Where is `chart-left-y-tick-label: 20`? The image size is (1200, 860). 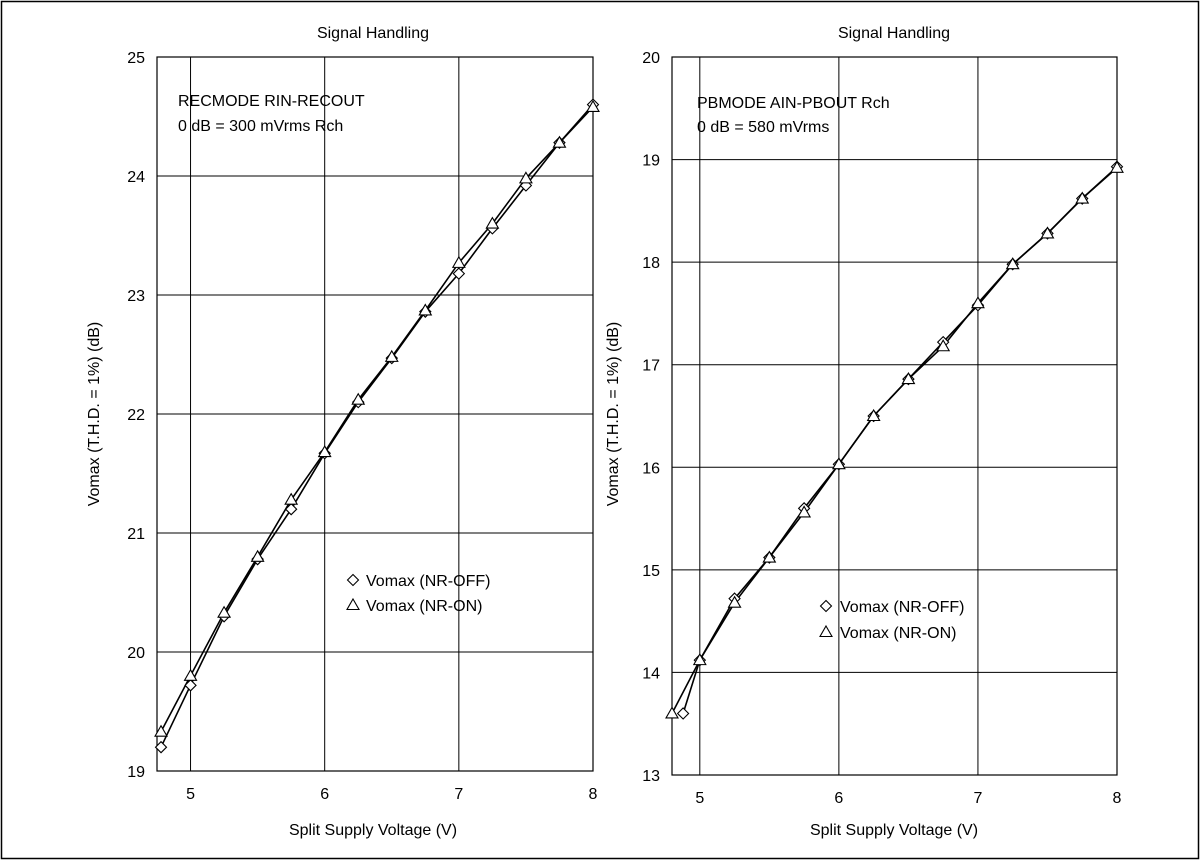 chart-left-y-tick-label: 20 is located at coordinates (136, 653).